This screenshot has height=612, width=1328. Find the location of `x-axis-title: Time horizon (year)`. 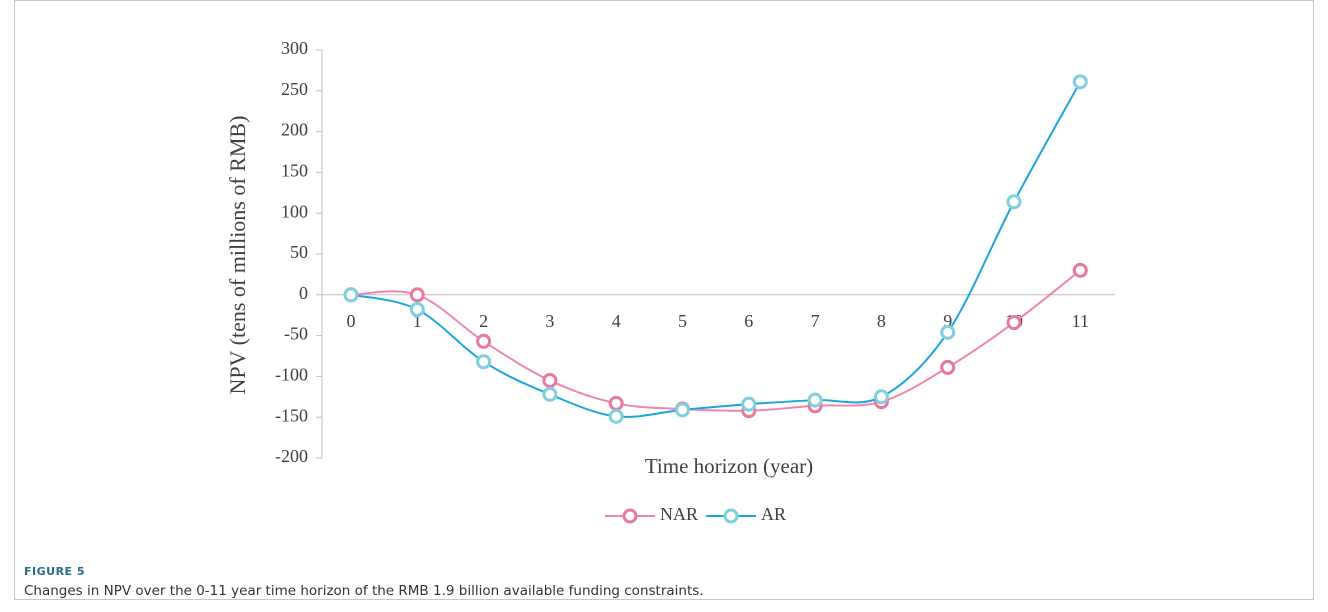

x-axis-title: Time horizon (year) is located at coordinates (729, 466).